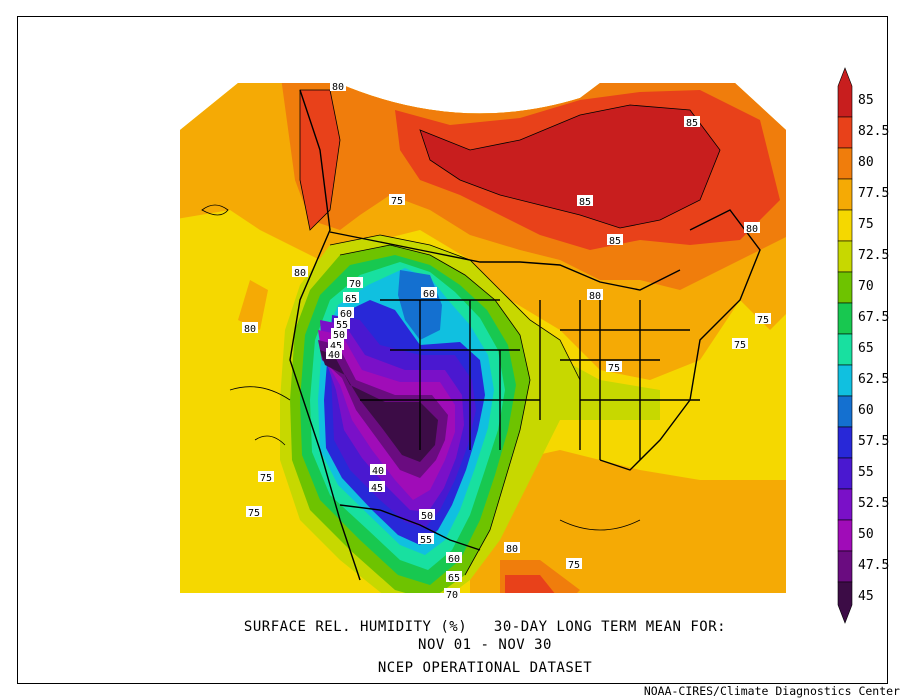  I want to click on colorbar-label: 67.5, so click(874, 317).